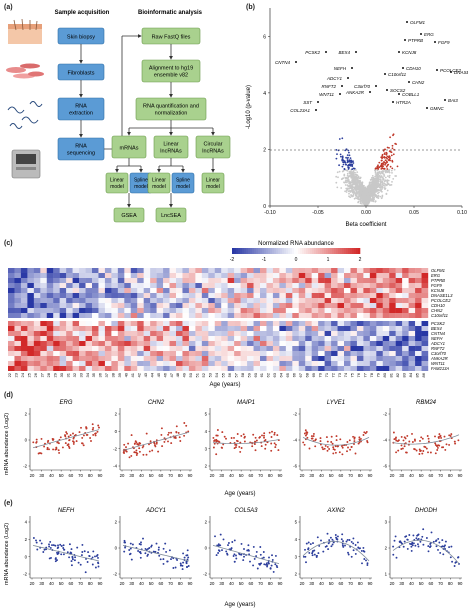  What do you see at coordinates (70, 583) in the screenshot?
I see `scatter-x-tick: 60` at bounding box center [70, 583].